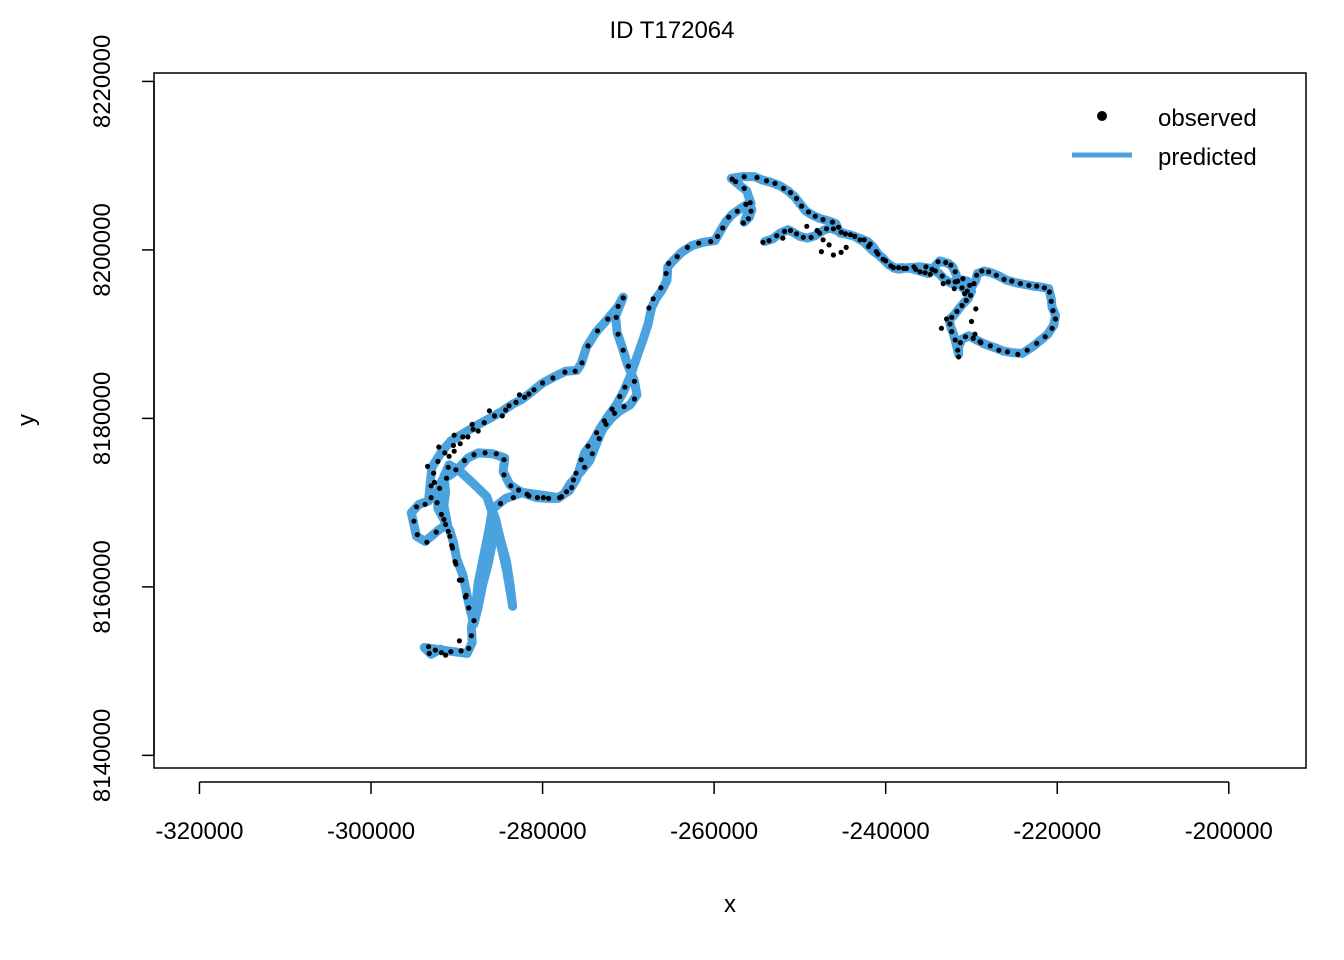 The height and width of the screenshot is (960, 1344). Describe the element at coordinates (730, 904) in the screenshot. I see `x-axis-label: x` at that location.